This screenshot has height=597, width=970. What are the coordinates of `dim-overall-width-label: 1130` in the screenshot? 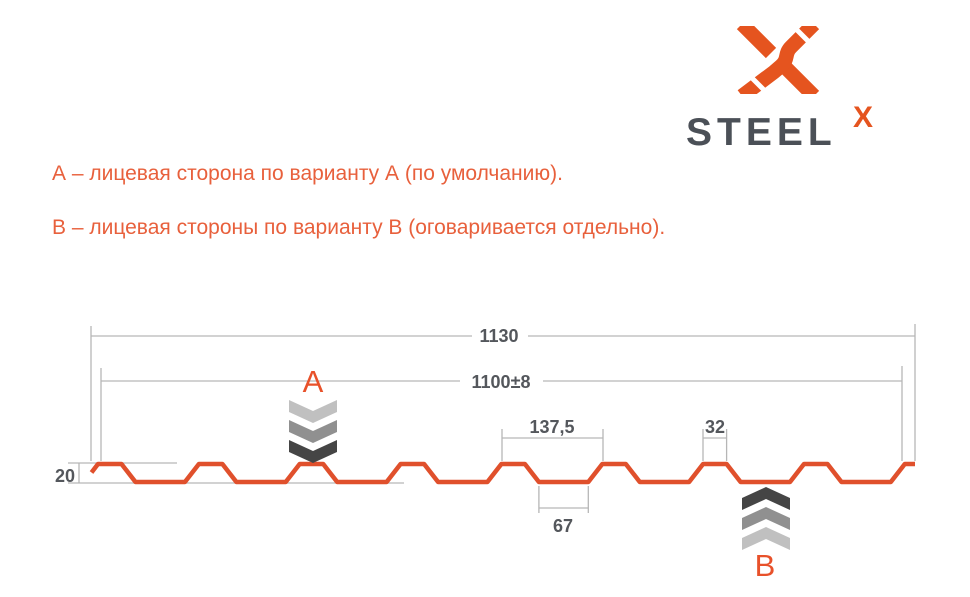 It's located at (498, 336).